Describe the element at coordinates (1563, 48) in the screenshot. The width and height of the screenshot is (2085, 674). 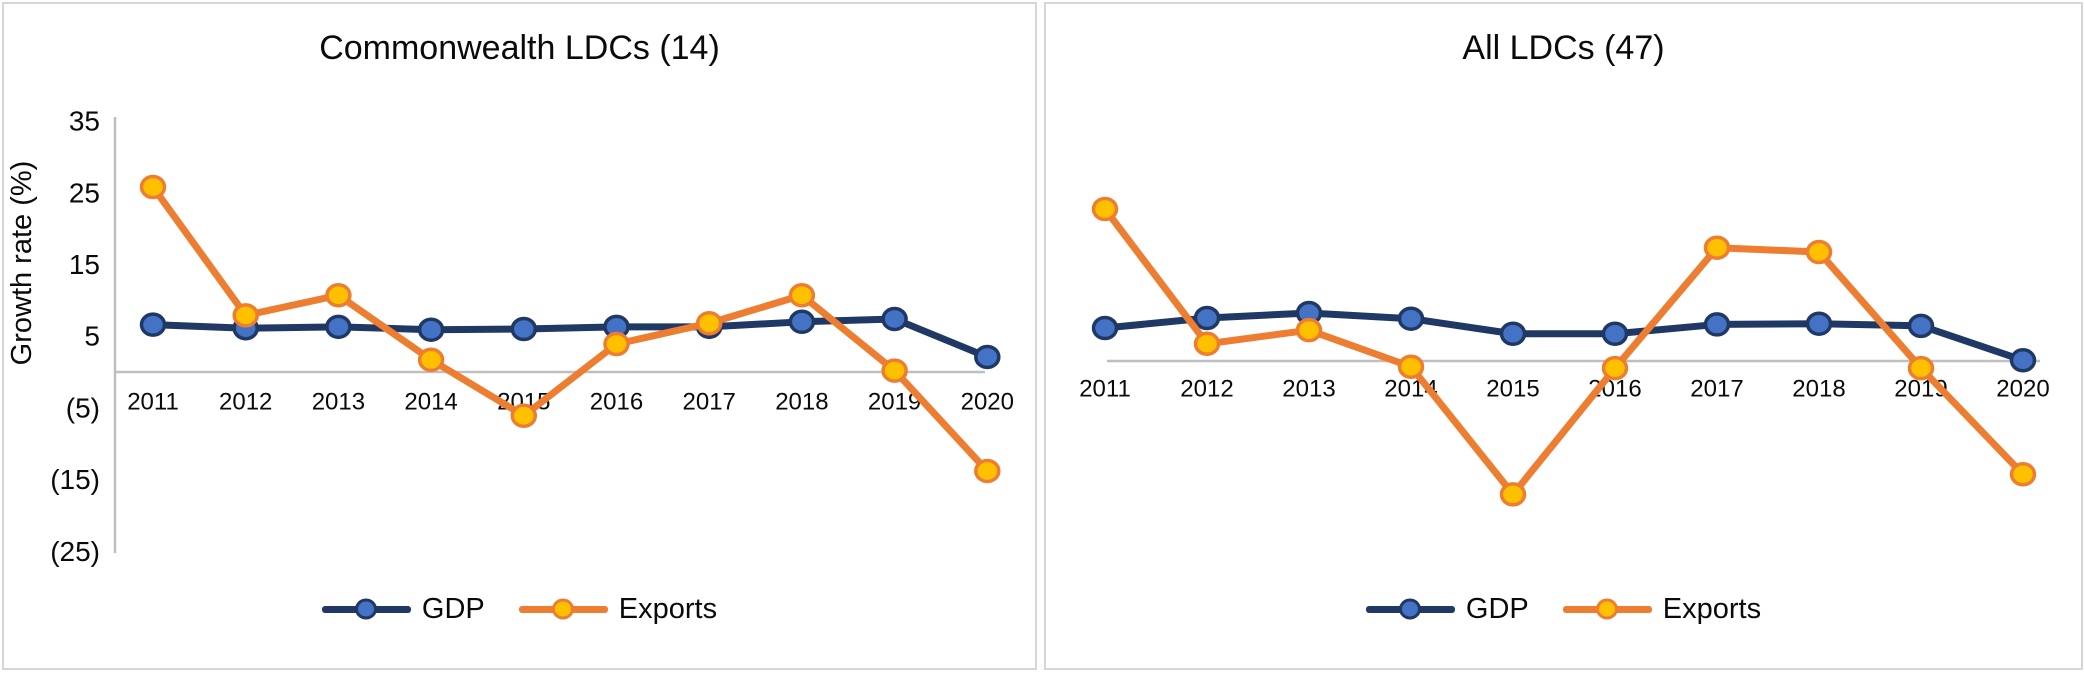
I see `chart-title-all-ldcs: All LDCs (47)` at that location.